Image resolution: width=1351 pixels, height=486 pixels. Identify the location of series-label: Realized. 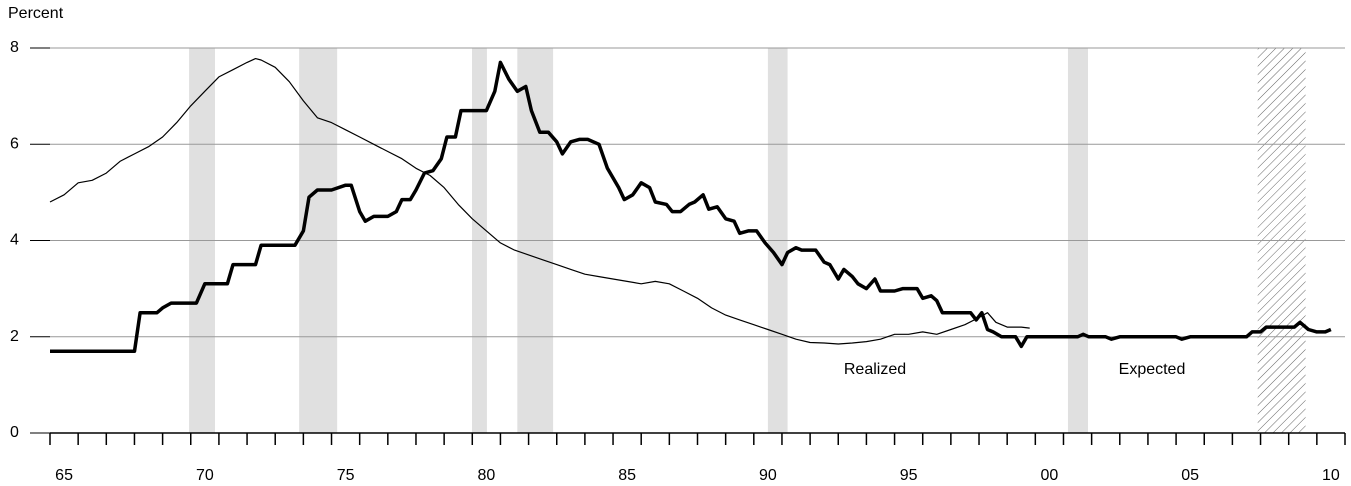
(875, 369).